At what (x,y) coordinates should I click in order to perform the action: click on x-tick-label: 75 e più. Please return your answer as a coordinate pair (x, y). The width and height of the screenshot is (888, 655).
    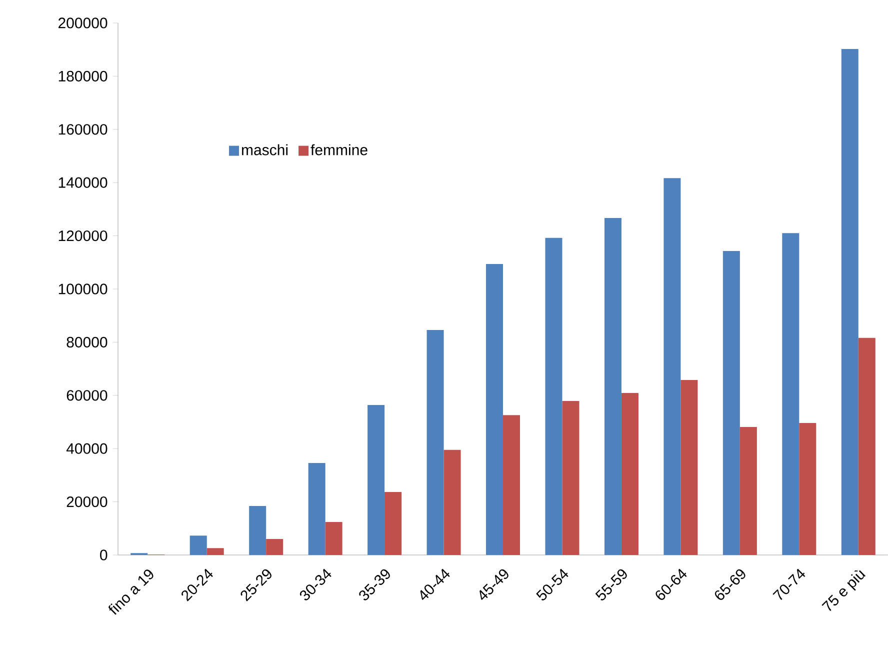
    Looking at the image, I should click on (844, 591).